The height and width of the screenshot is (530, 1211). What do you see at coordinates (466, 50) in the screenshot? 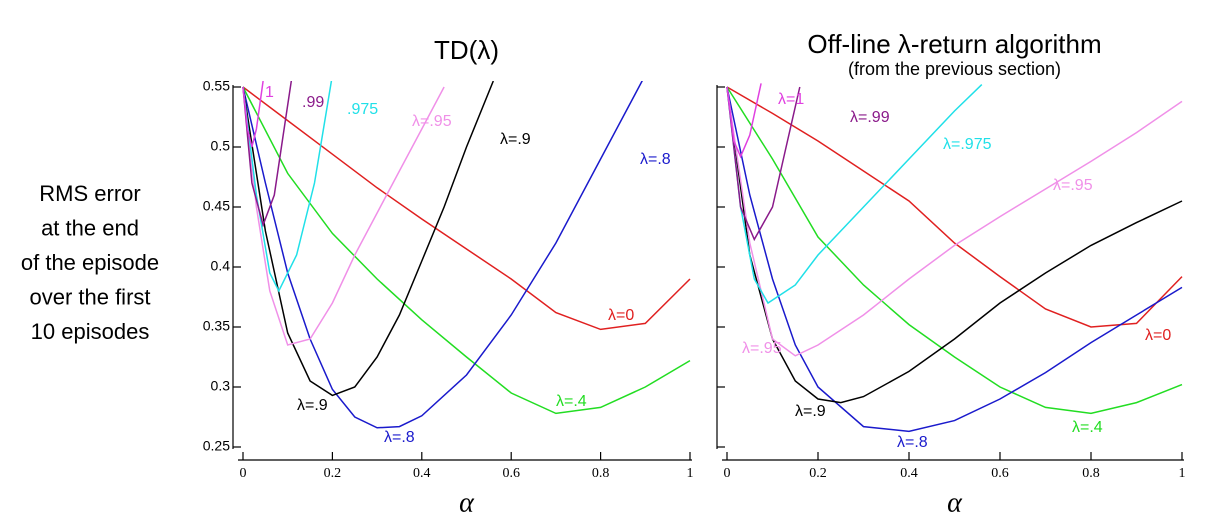
I see `chart-title: TD(λ)` at bounding box center [466, 50].